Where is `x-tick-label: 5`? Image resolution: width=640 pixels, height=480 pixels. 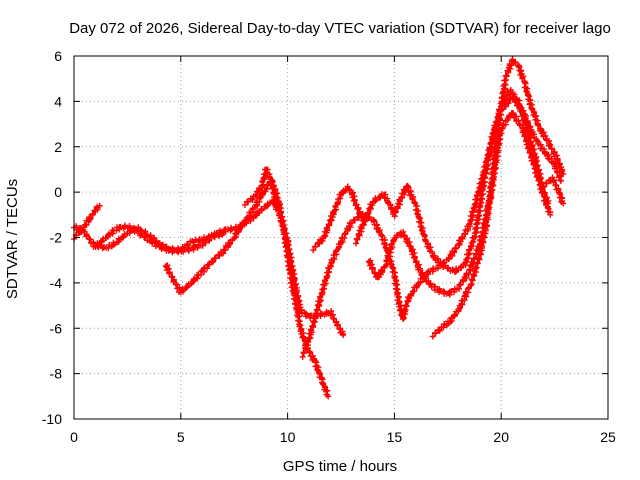 x-tick-label: 5 is located at coordinates (181, 437).